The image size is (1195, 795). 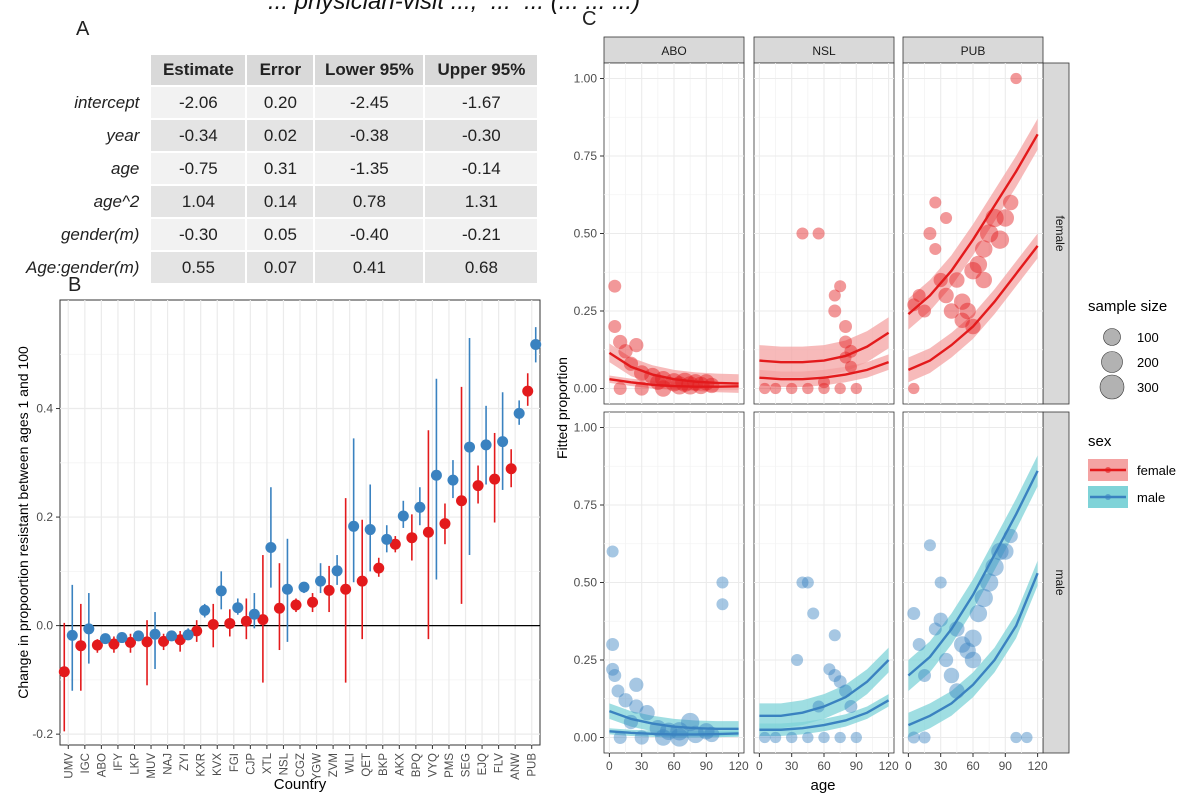 What do you see at coordinates (278, 233) in the screenshot?
I see `table-row: gender(m) -0.30 0.05 -0.40 -0.21` at bounding box center [278, 233].